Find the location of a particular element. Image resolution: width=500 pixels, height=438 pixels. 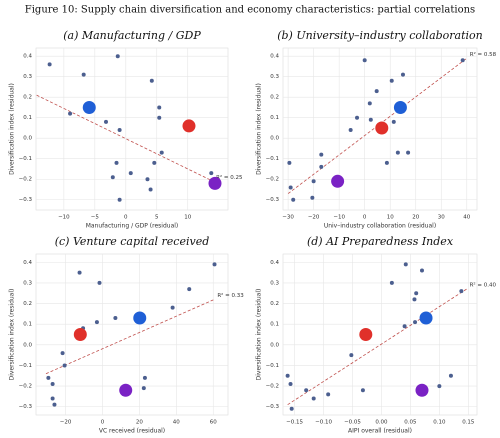

panel-title: (d) AI Preparedness Index is located at coordinates (380, 241).